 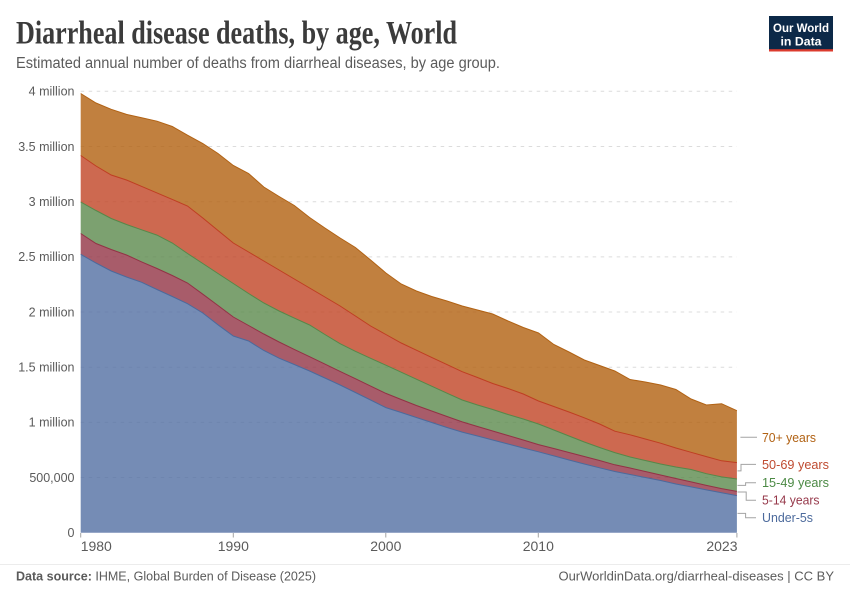 What do you see at coordinates (52, 92) in the screenshot?
I see `svg-text: 4 million` at bounding box center [52, 92].